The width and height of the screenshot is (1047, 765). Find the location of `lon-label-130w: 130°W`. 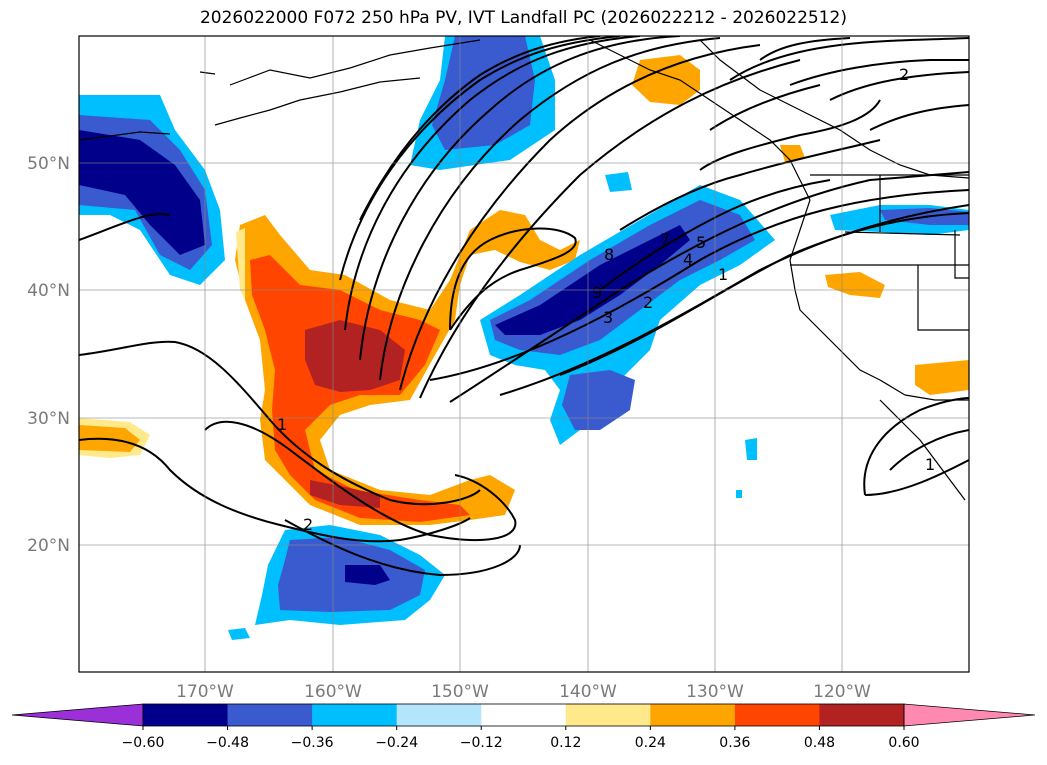

lon-label-130w: 130°W is located at coordinates (715, 692).